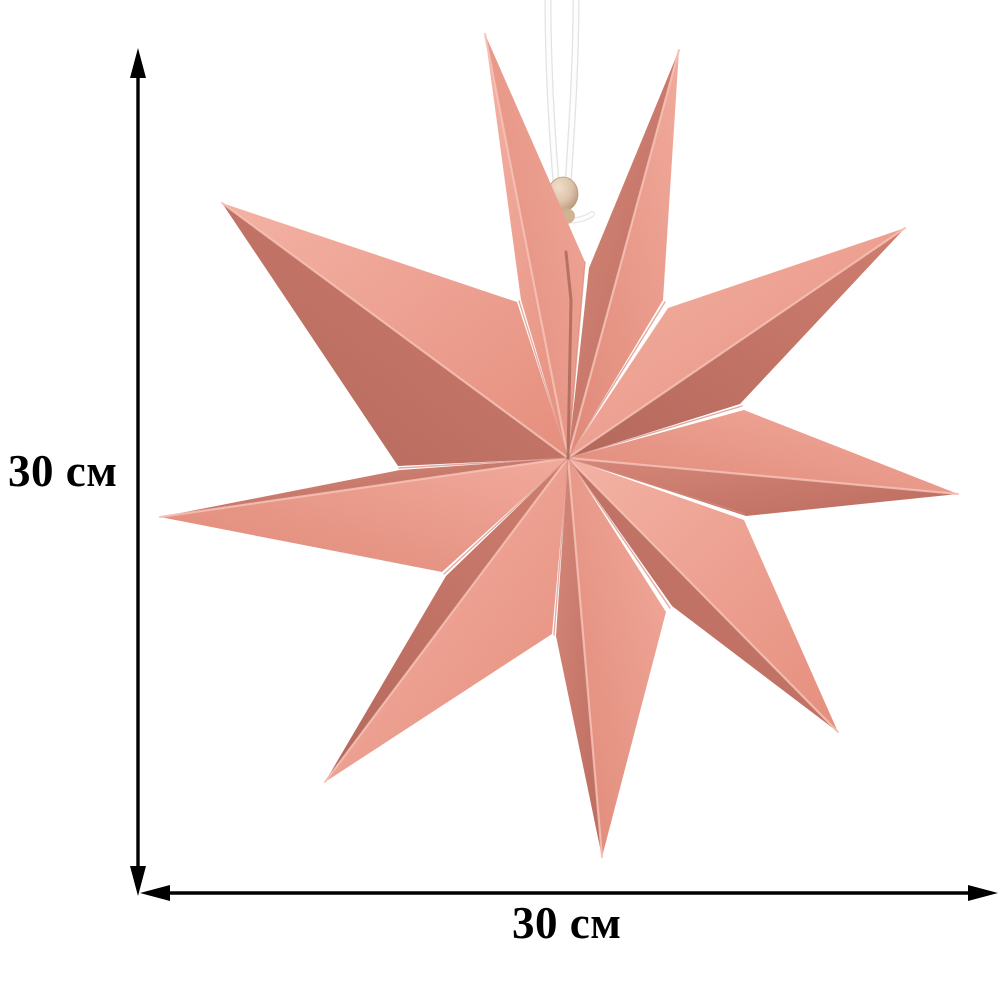  Describe the element at coordinates (569, 893) in the screenshot. I see `width-dimension-arrow` at that location.